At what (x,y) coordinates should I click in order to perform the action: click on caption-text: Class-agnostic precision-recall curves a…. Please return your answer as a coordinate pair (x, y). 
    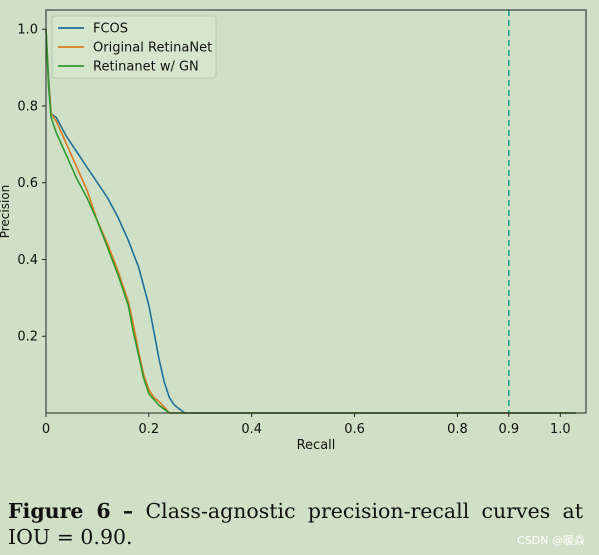
    Looking at the image, I should click on (295, 524).